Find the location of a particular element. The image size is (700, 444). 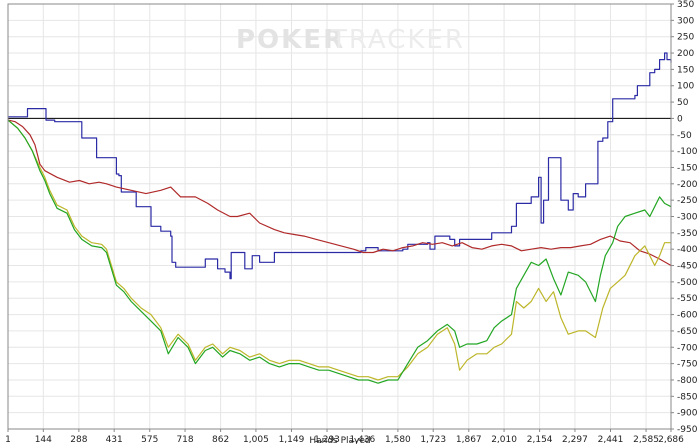

y-tick-label: -800 is located at coordinates (687, 381).